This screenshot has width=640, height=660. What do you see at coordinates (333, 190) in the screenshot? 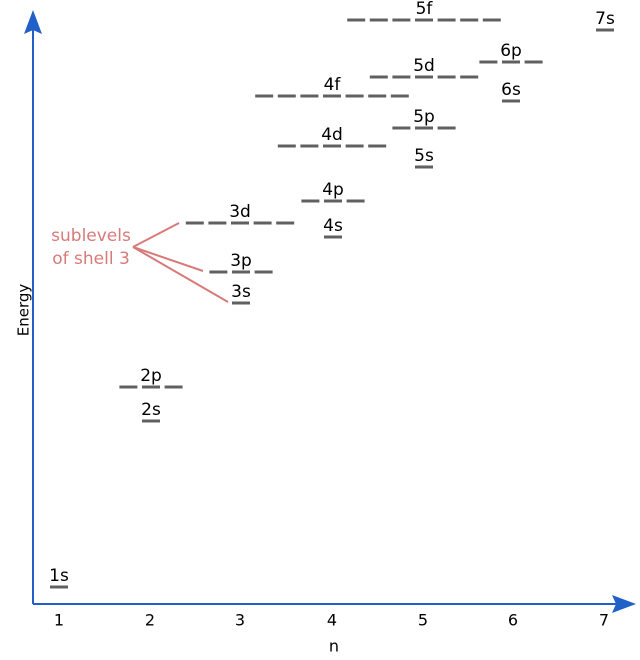
I see `sublevel-label: 4p` at bounding box center [333, 190].